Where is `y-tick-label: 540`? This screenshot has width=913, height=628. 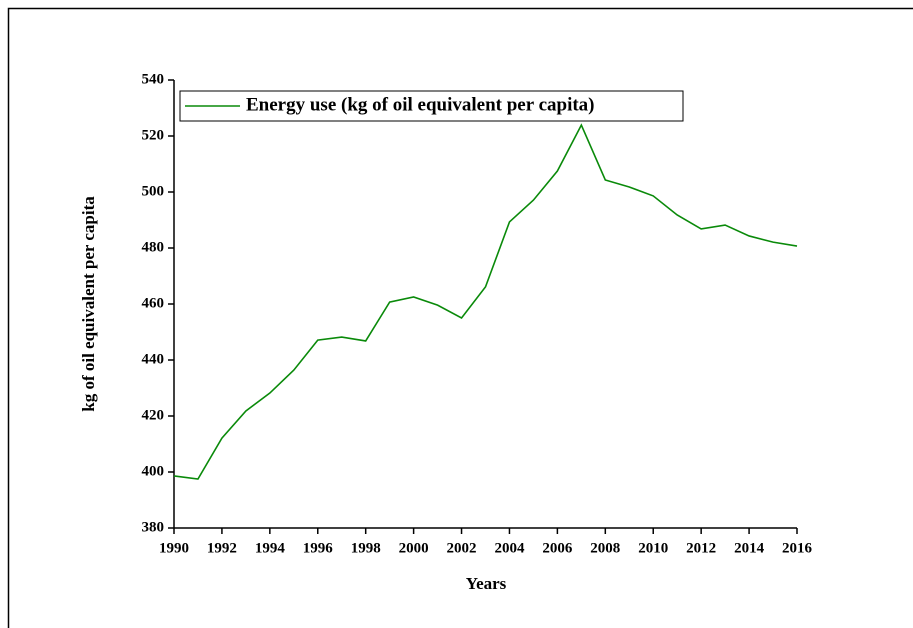 y-tick-label: 540 is located at coordinates (153, 79).